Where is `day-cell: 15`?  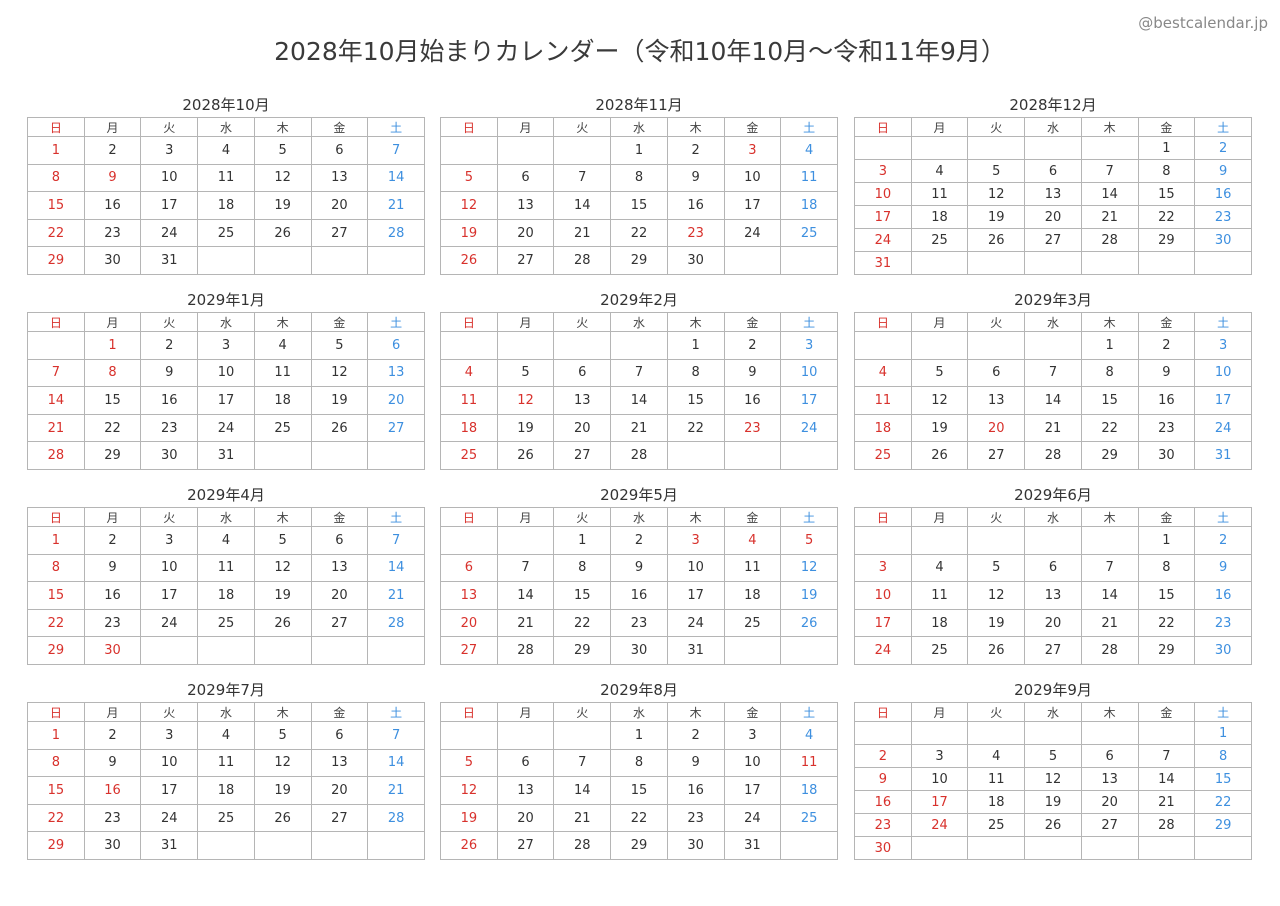 day-cell: 15 is located at coordinates (112, 400).